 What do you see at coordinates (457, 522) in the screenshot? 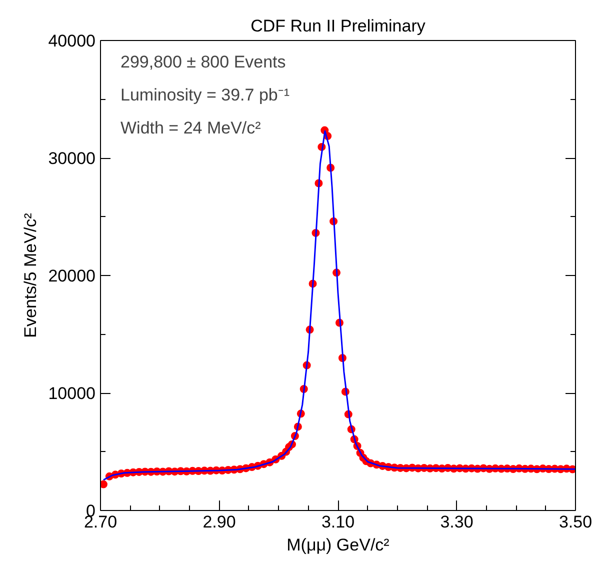
I see `x-tick-label: 3.30` at bounding box center [457, 522].